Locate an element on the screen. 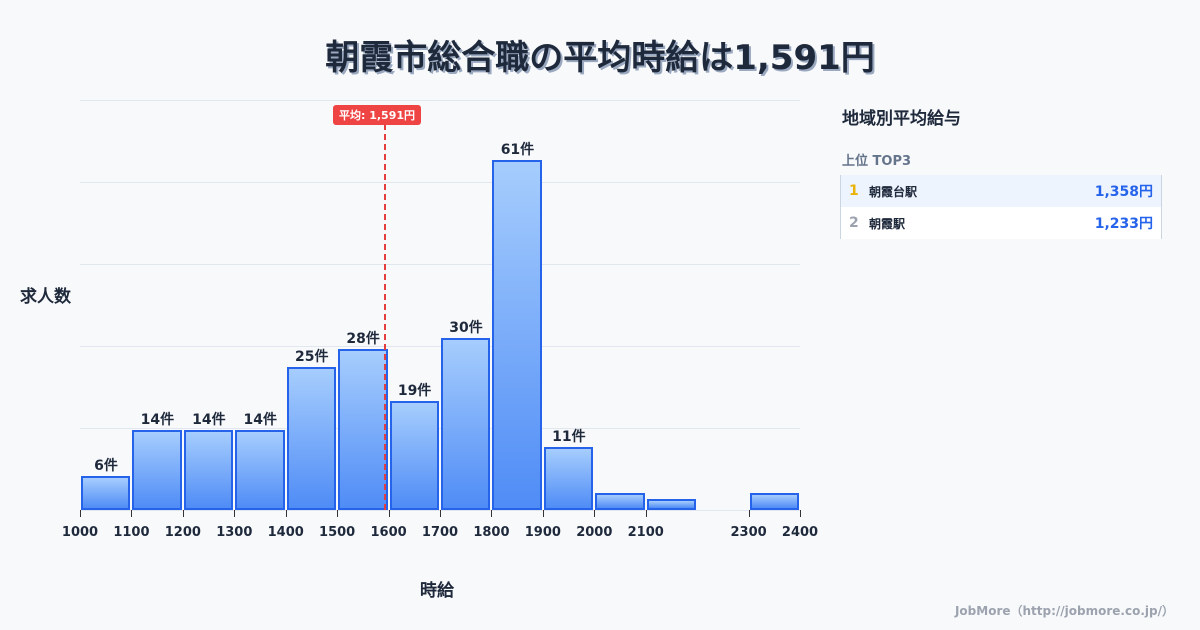 The image size is (1200, 630). area-wage: 1,233円 is located at coordinates (1123, 224).